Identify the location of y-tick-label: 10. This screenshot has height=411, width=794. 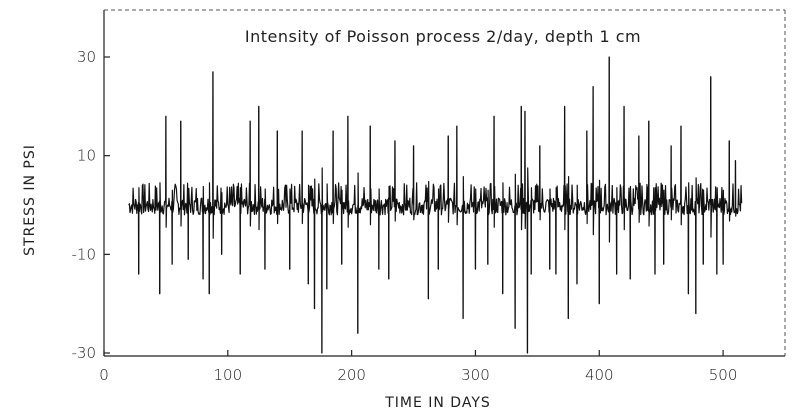
(86, 156).